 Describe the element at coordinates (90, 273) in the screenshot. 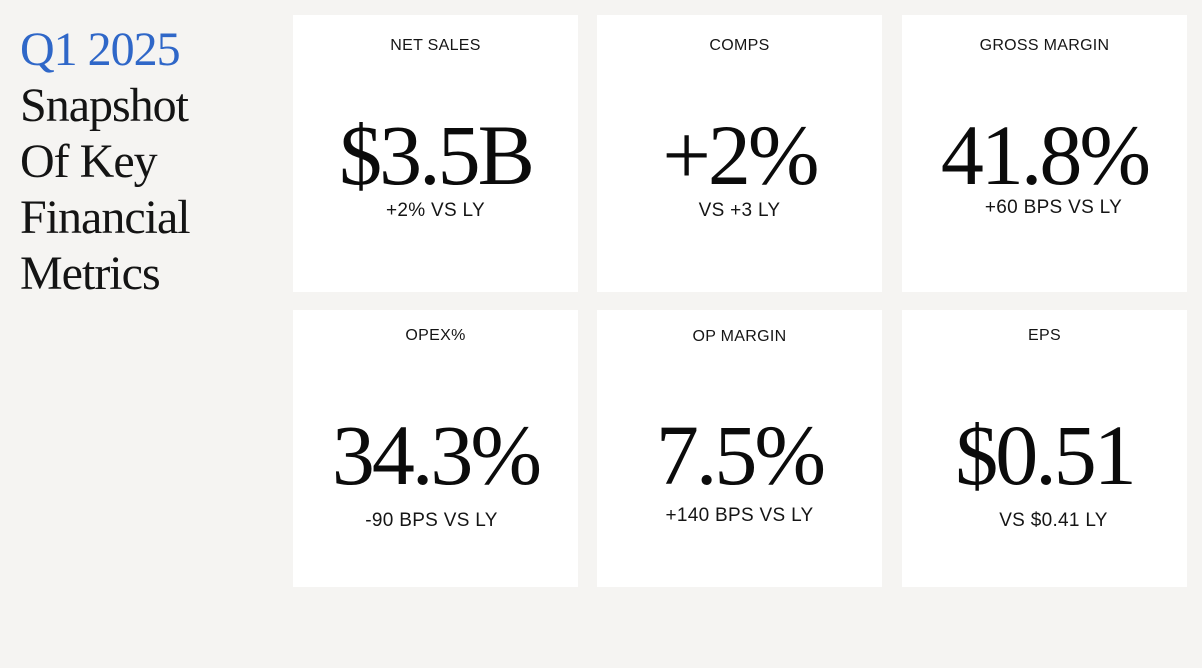

I see `title-line: Metrics` at that location.